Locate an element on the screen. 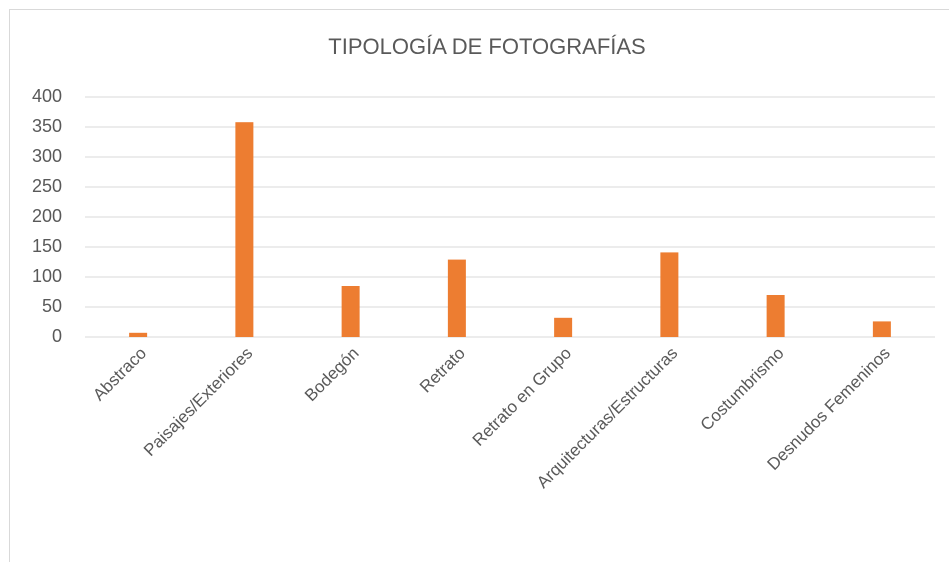 The image size is (949, 562). y-tick-label: 400 is located at coordinates (47, 96).